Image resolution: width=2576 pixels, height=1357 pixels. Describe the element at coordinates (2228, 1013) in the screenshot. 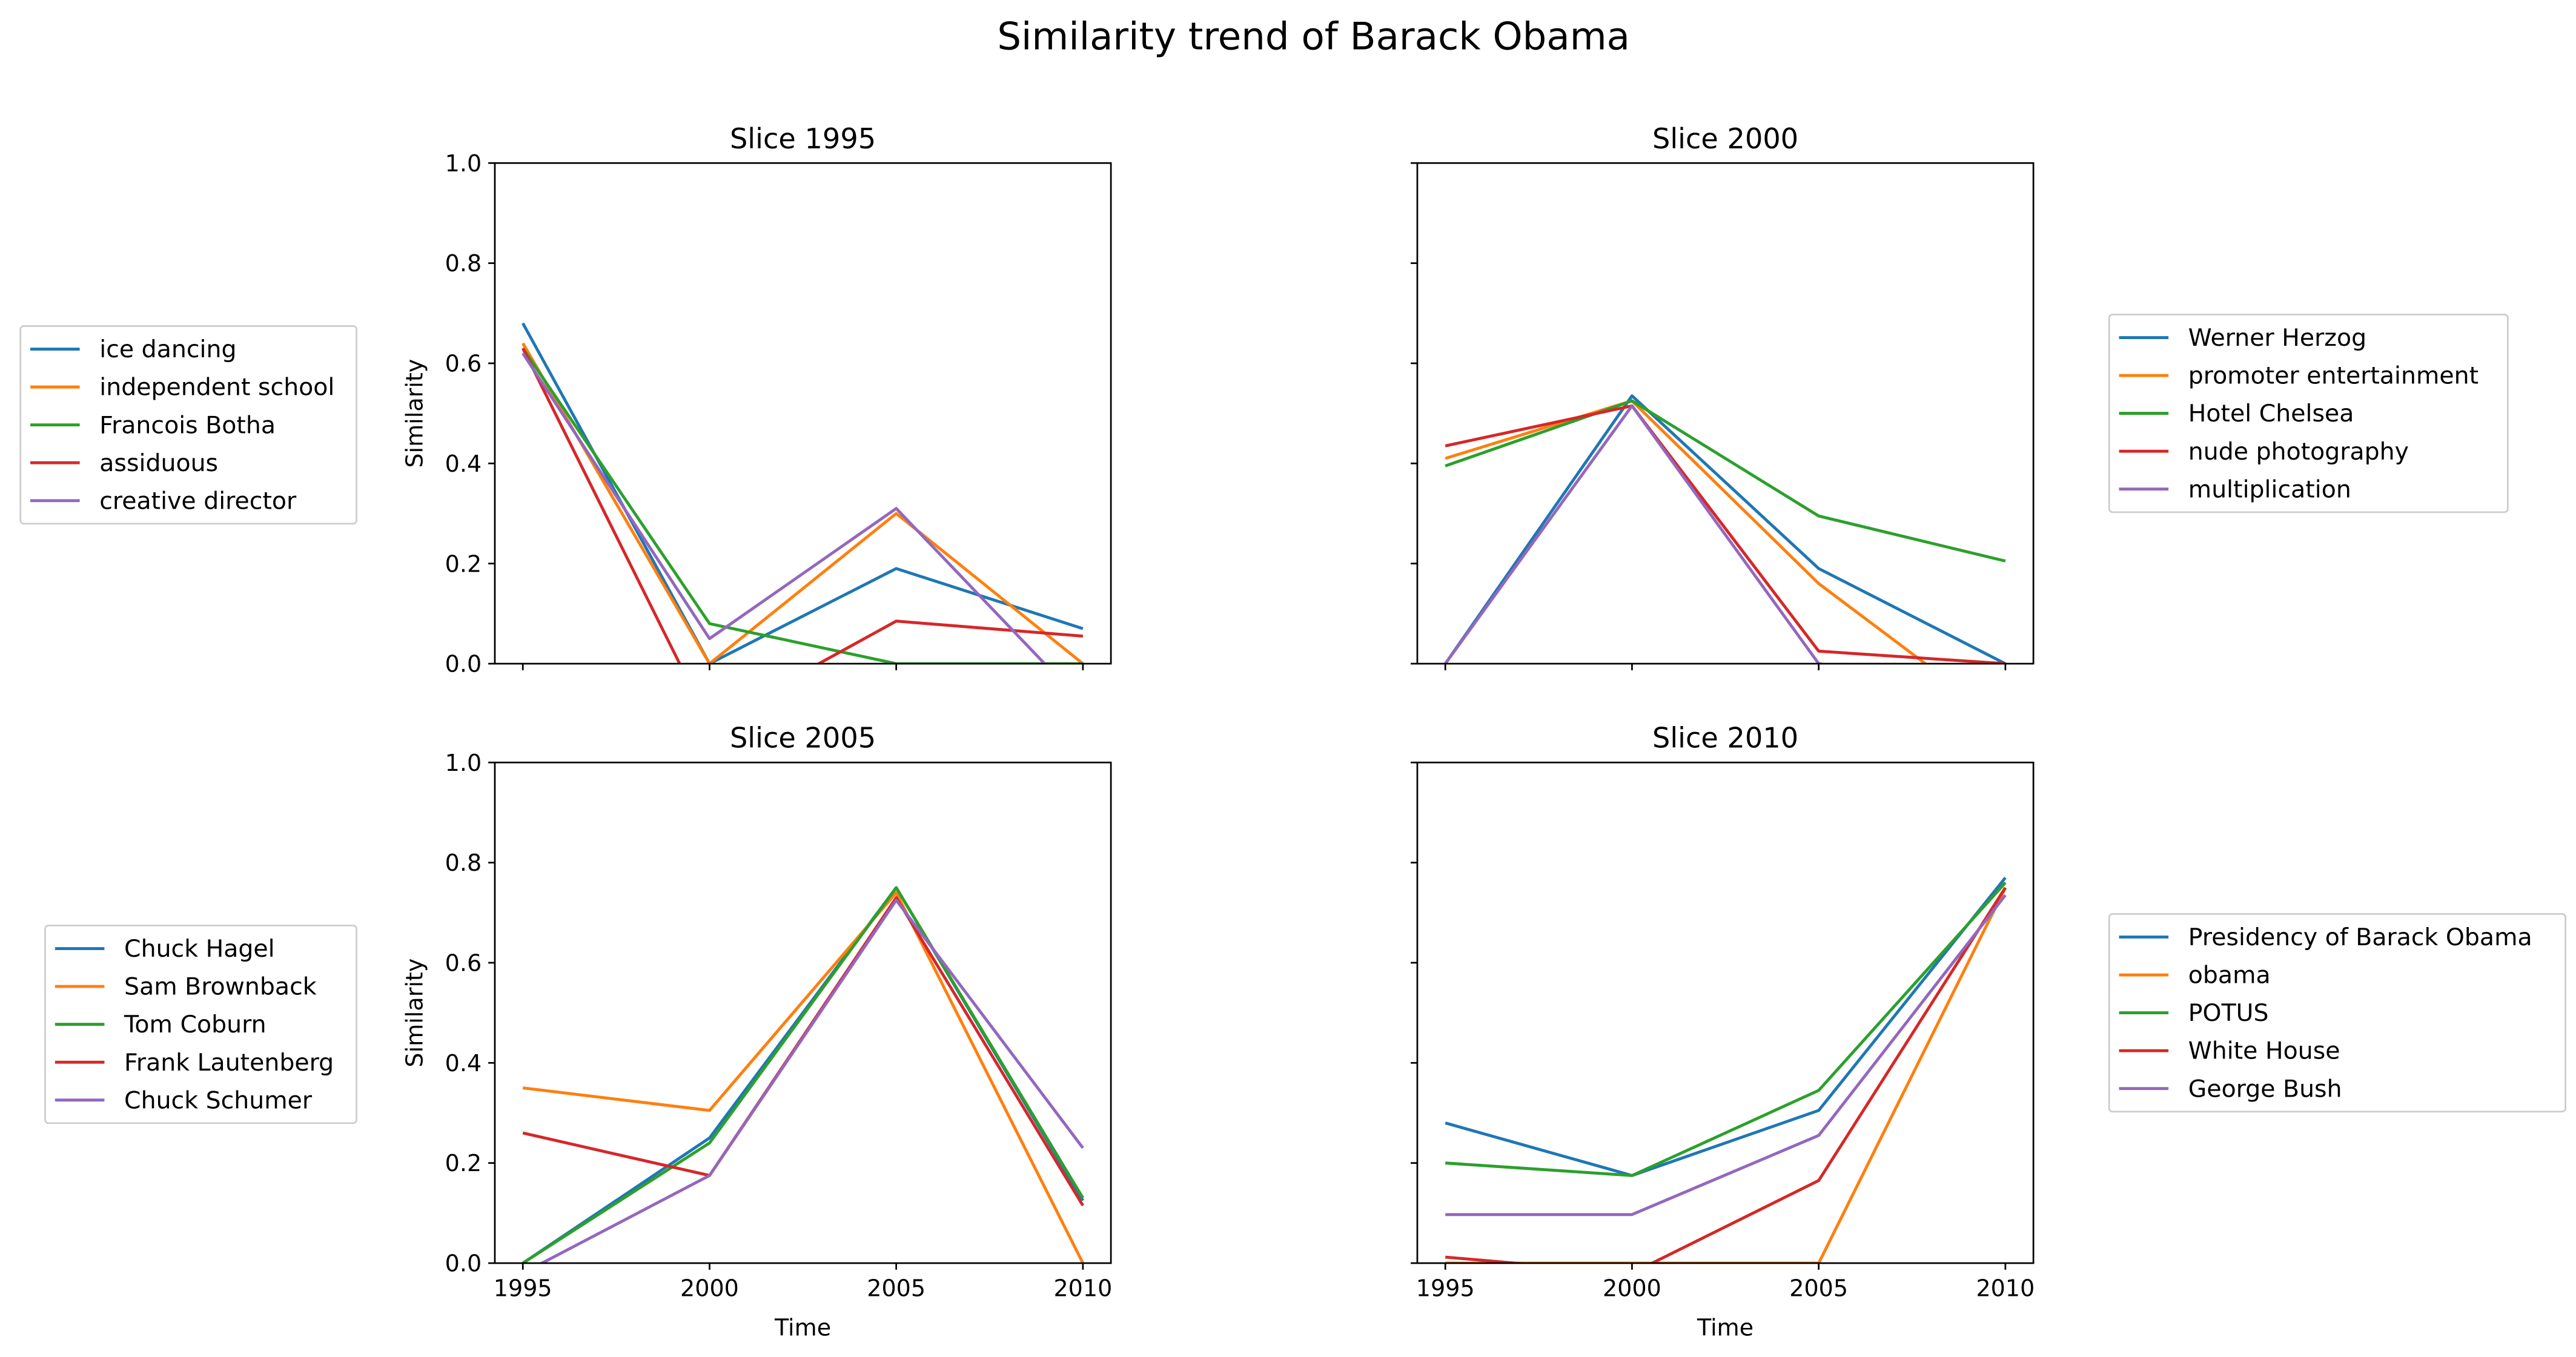

I see `legend-label: POTUS` at that location.